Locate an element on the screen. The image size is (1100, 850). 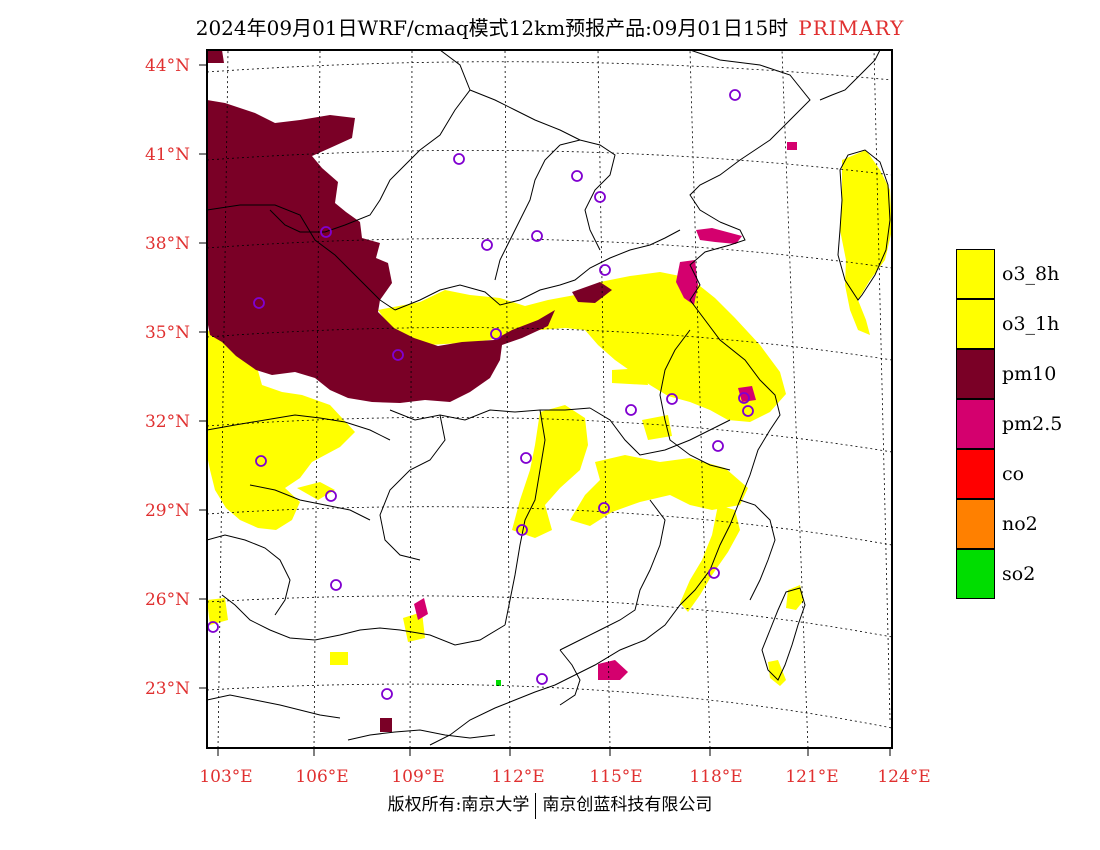
primary-tag: PRIMARY is located at coordinates (851, 28).